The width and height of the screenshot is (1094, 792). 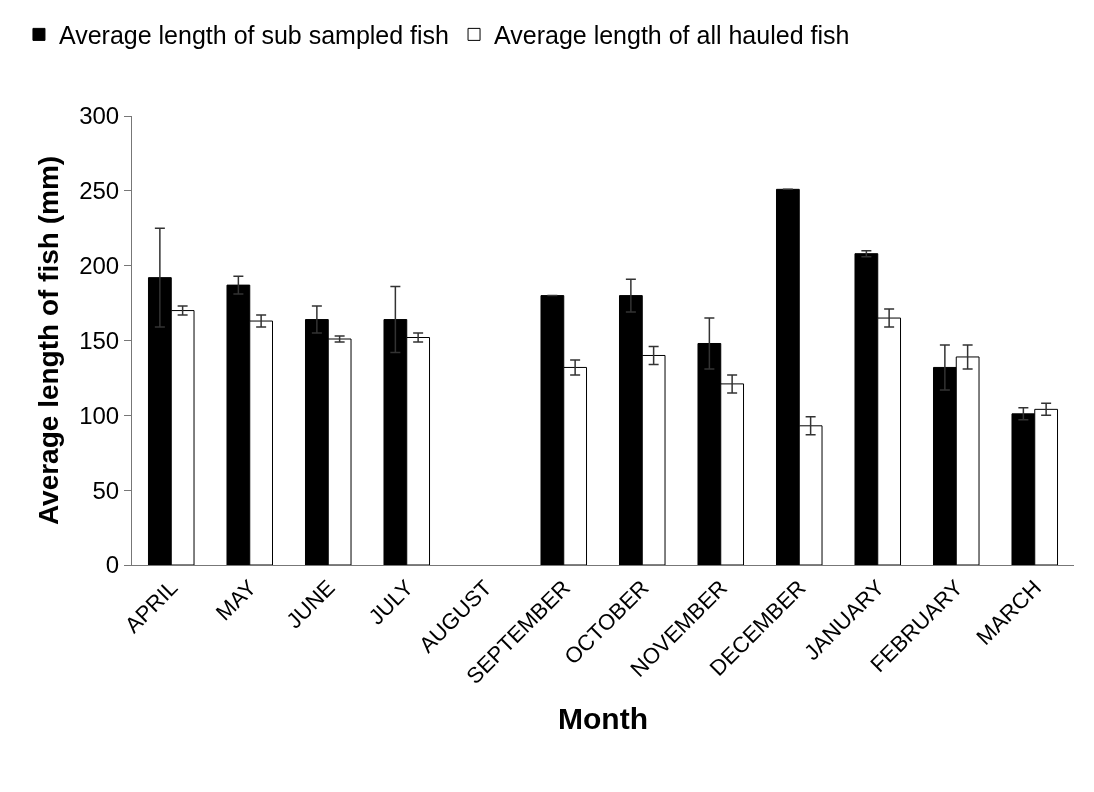 I want to click on y-axis-title: Average length of fish (mm), so click(x=48, y=340).